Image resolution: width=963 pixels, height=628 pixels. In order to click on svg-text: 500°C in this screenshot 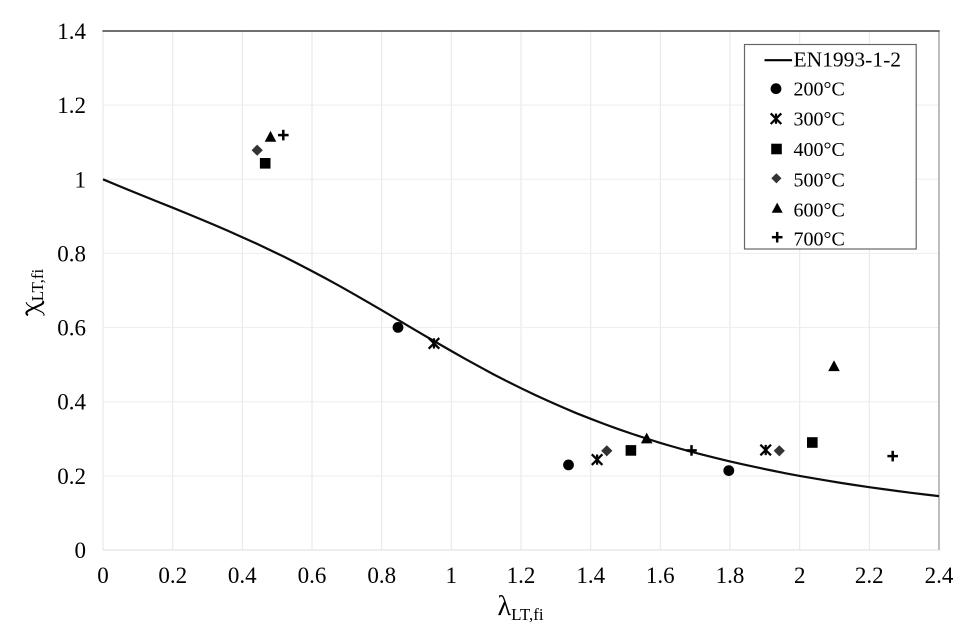, I will do `click(819, 180)`.